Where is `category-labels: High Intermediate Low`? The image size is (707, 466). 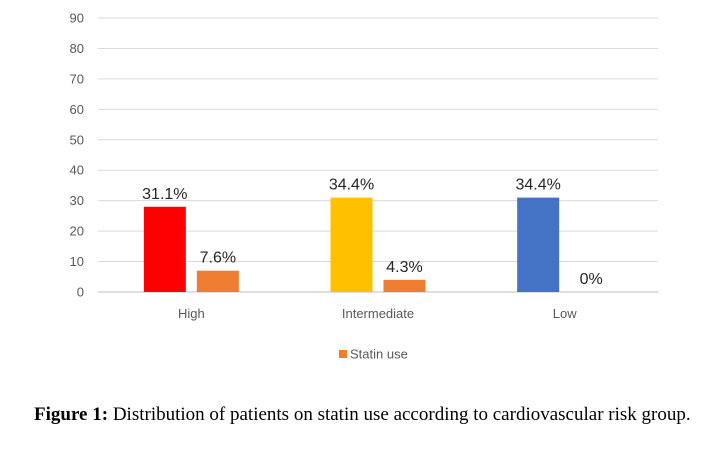 category-labels: High Intermediate Low is located at coordinates (377, 313).